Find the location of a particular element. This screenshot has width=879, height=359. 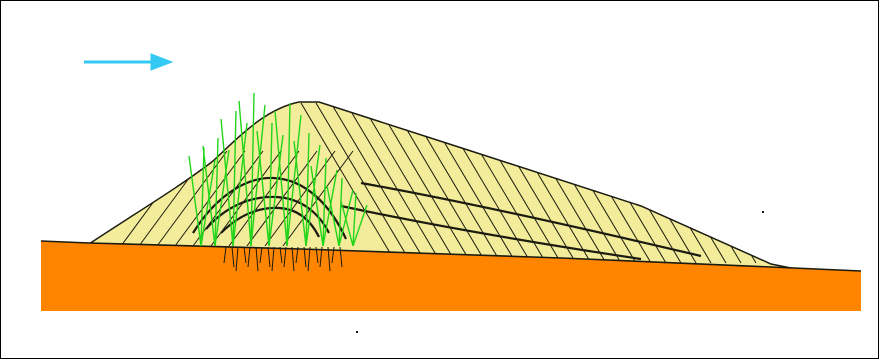

buried-dune-profiles is located at coordinates (447, 218).